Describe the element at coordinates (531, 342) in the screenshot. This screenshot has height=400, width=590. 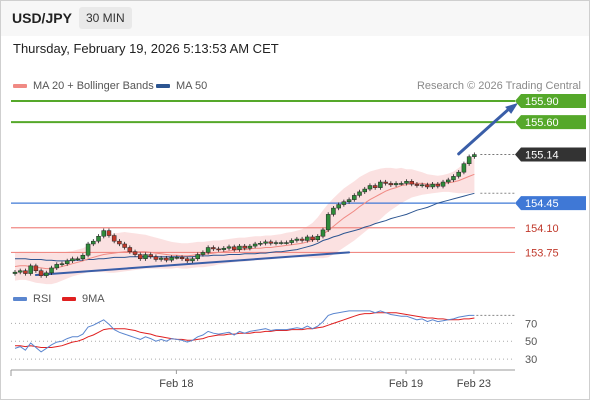
I see `rsi-tick-label: 50` at that location.